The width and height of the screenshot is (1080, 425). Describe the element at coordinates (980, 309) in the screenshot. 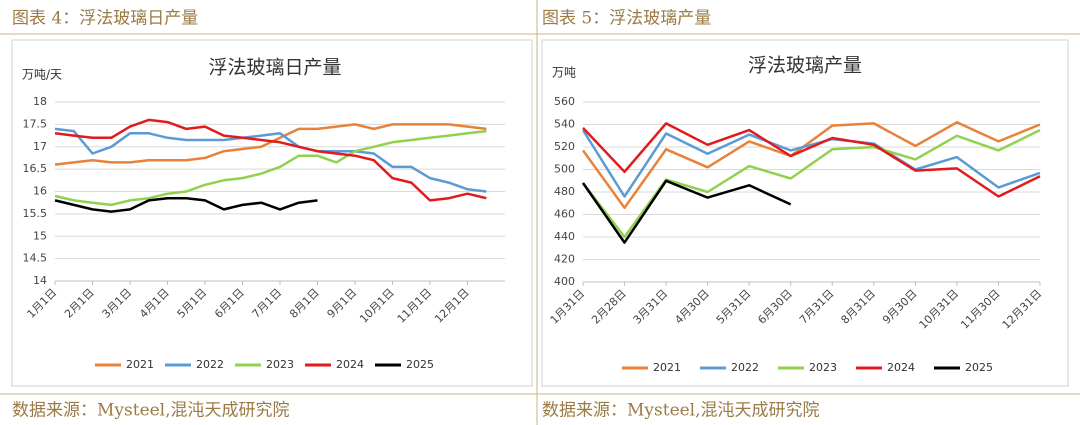

I see `x-tick-label: 11月30日` at that location.